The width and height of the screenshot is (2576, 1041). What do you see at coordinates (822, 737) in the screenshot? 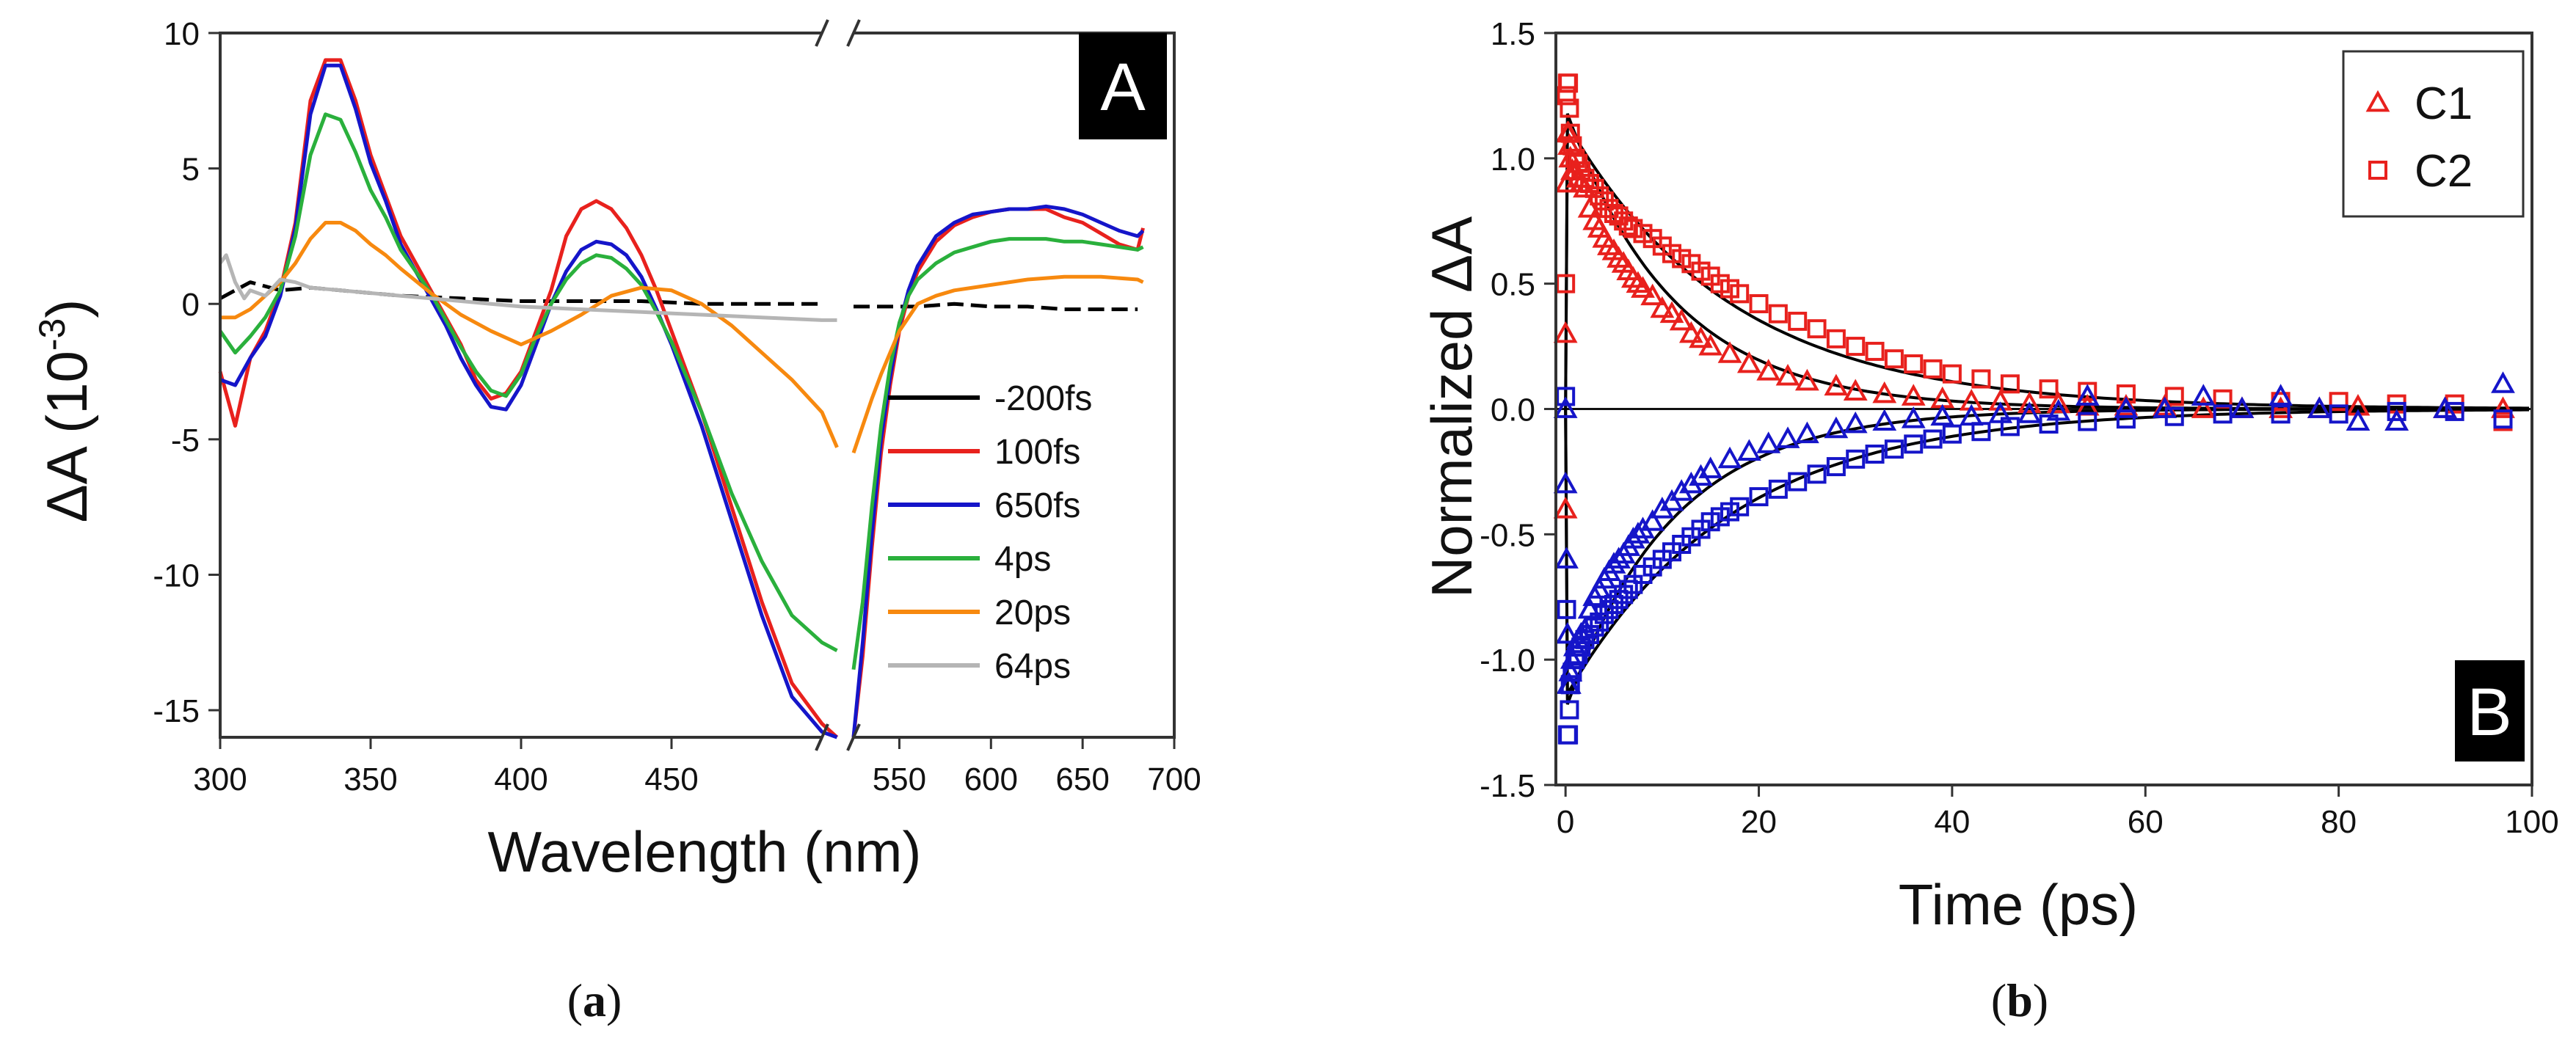
I see `axis-break-slash` at bounding box center [822, 737].